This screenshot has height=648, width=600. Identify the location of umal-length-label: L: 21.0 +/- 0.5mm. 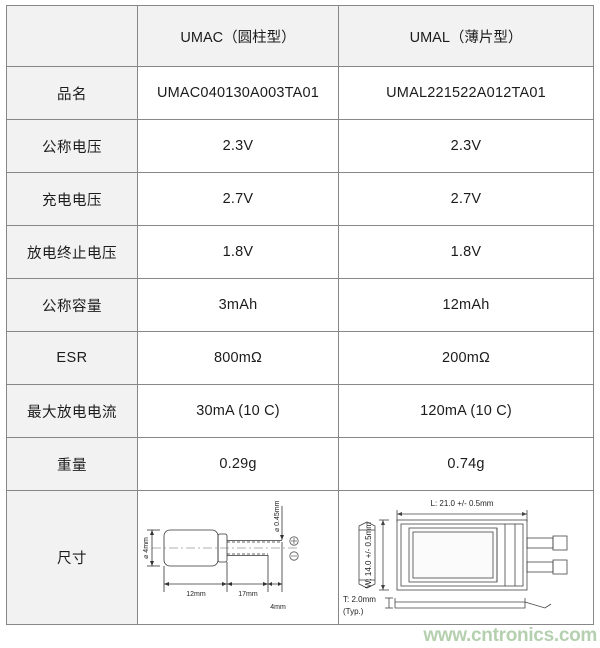
(462, 503).